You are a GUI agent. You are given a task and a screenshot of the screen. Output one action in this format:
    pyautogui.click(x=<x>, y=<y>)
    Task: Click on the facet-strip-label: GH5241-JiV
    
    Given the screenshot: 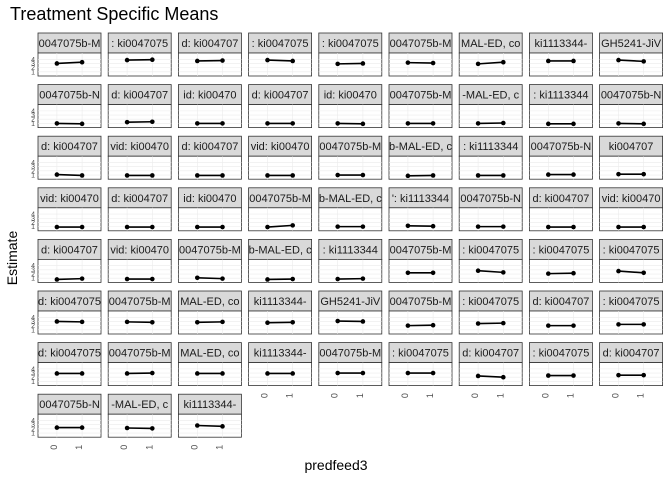 What is the action you would take?
    pyautogui.click(x=631, y=44)
    